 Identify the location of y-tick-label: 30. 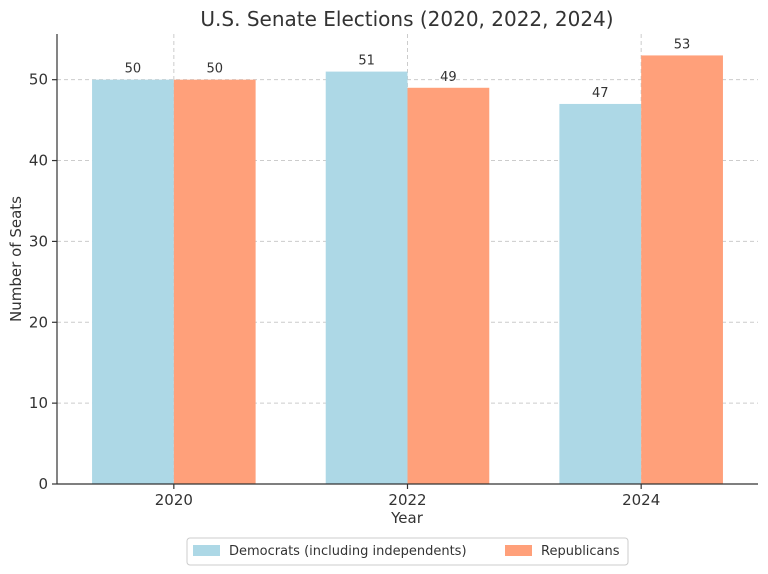
(38, 241).